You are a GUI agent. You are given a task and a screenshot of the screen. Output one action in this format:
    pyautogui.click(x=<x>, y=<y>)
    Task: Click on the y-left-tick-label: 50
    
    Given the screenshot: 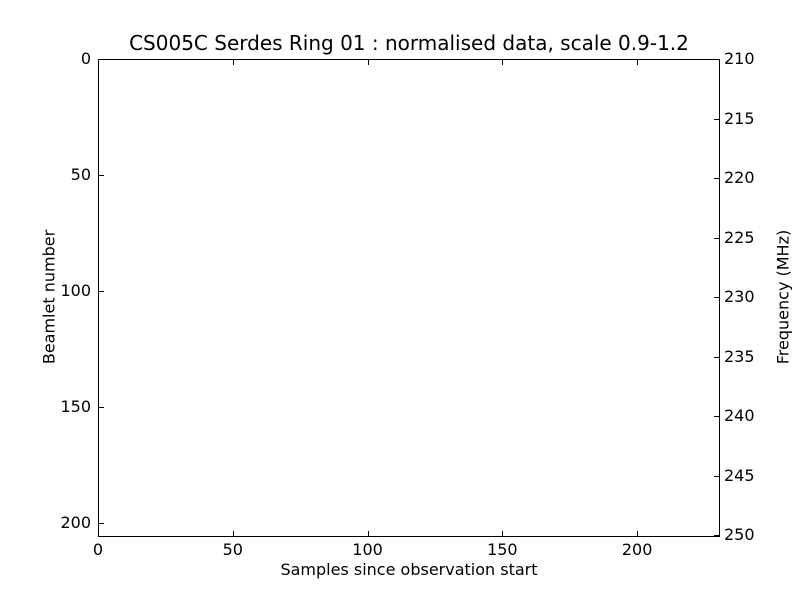 What is the action you would take?
    pyautogui.click(x=80, y=175)
    